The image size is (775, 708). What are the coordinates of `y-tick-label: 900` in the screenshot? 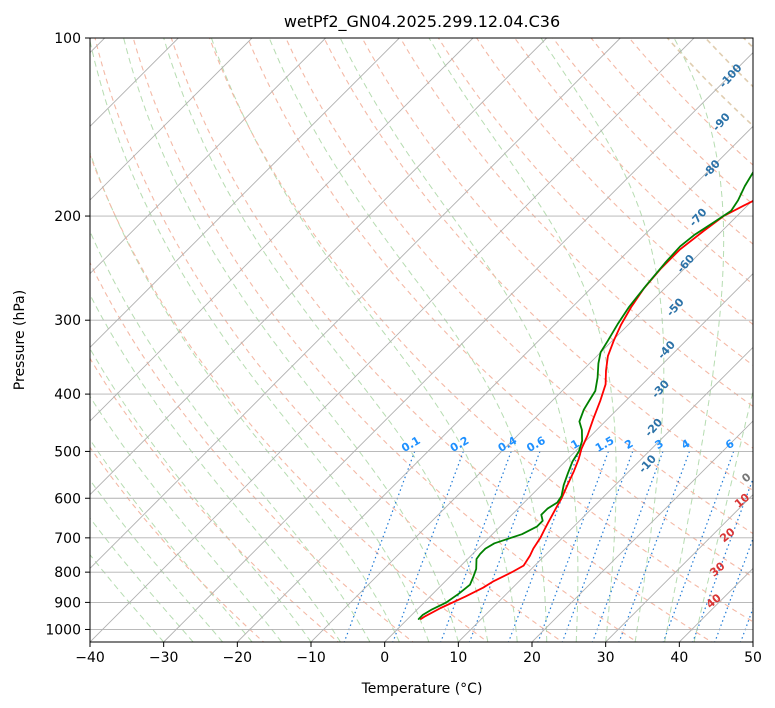 It's located at (67, 603).